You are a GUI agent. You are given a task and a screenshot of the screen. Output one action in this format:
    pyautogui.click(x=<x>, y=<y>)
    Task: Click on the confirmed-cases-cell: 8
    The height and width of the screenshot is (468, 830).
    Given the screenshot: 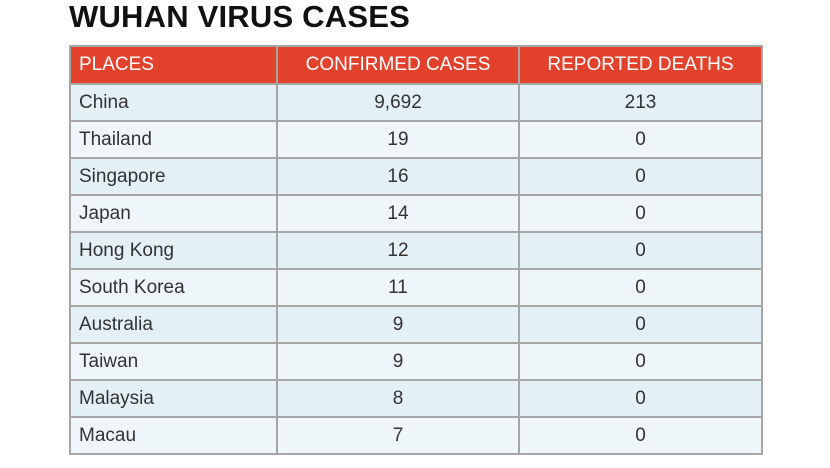 What is the action you would take?
    pyautogui.click(x=398, y=398)
    